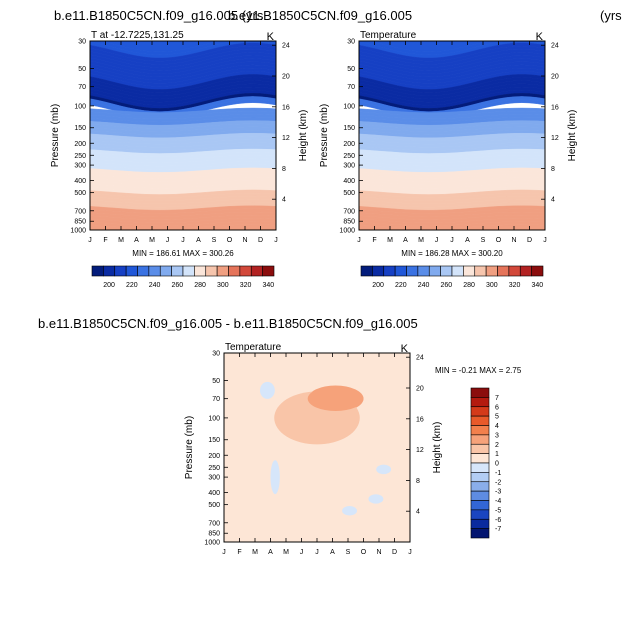  I want to click on panel2-x-tick-label: A, so click(467, 240).